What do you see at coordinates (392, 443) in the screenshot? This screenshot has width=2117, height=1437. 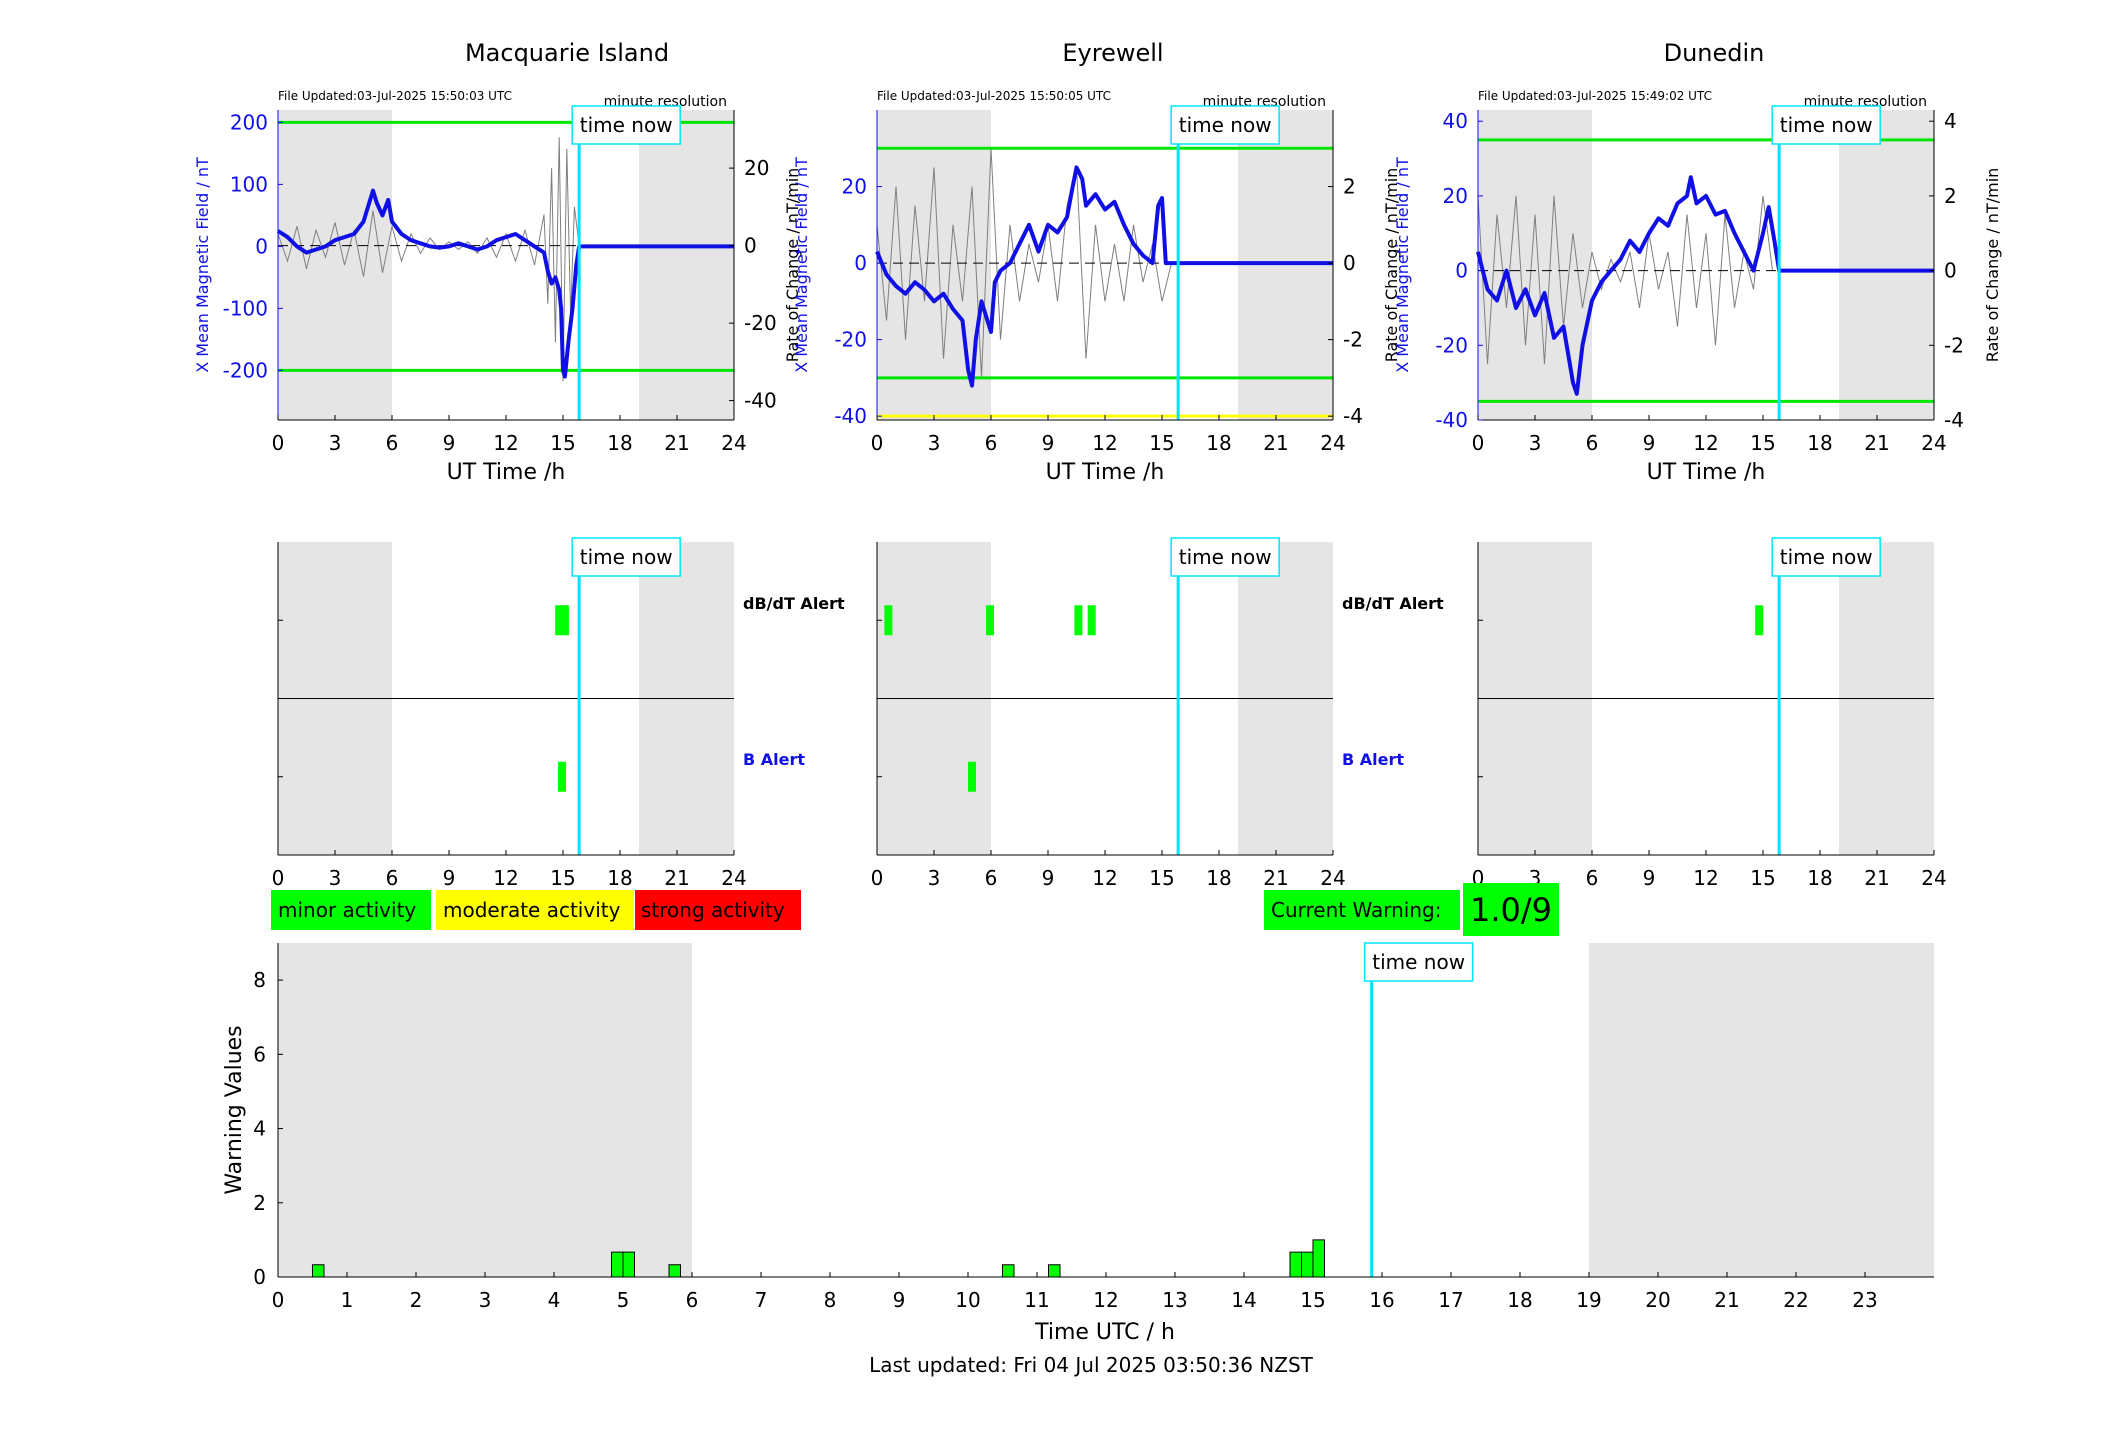 I see `x-tick-label: 6` at bounding box center [392, 443].